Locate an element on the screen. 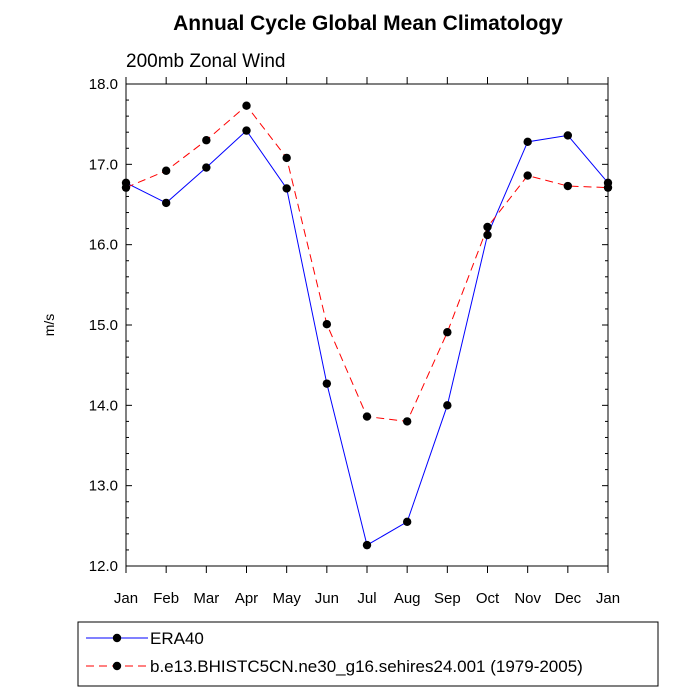 The height and width of the screenshot is (700, 700). x-tick-label: Jul is located at coordinates (366, 598).